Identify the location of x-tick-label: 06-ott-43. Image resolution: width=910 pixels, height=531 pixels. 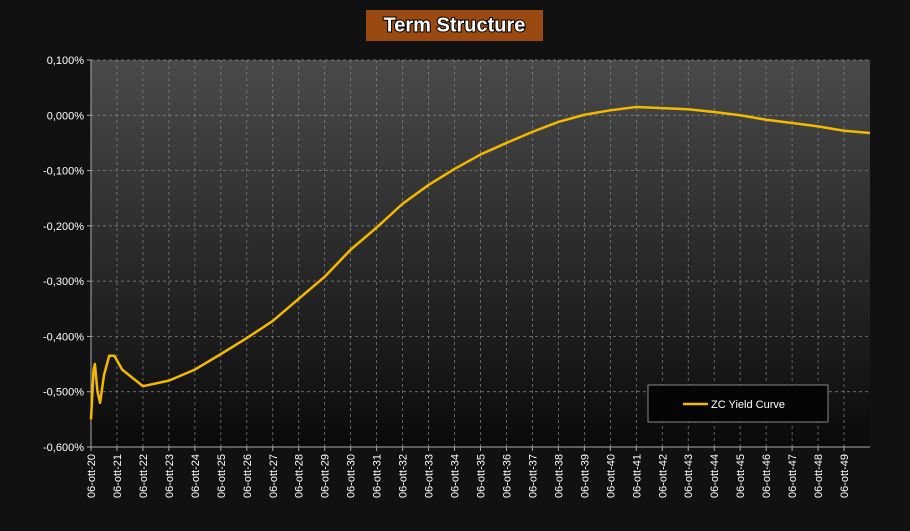
(689, 476).